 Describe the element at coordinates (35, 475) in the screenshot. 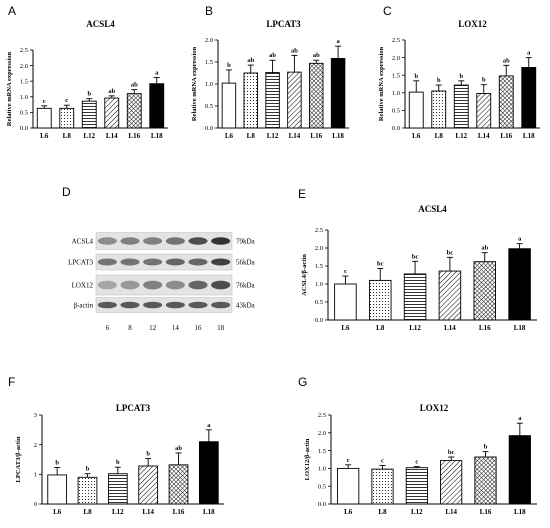

I see `y-tick-label: 1` at that location.